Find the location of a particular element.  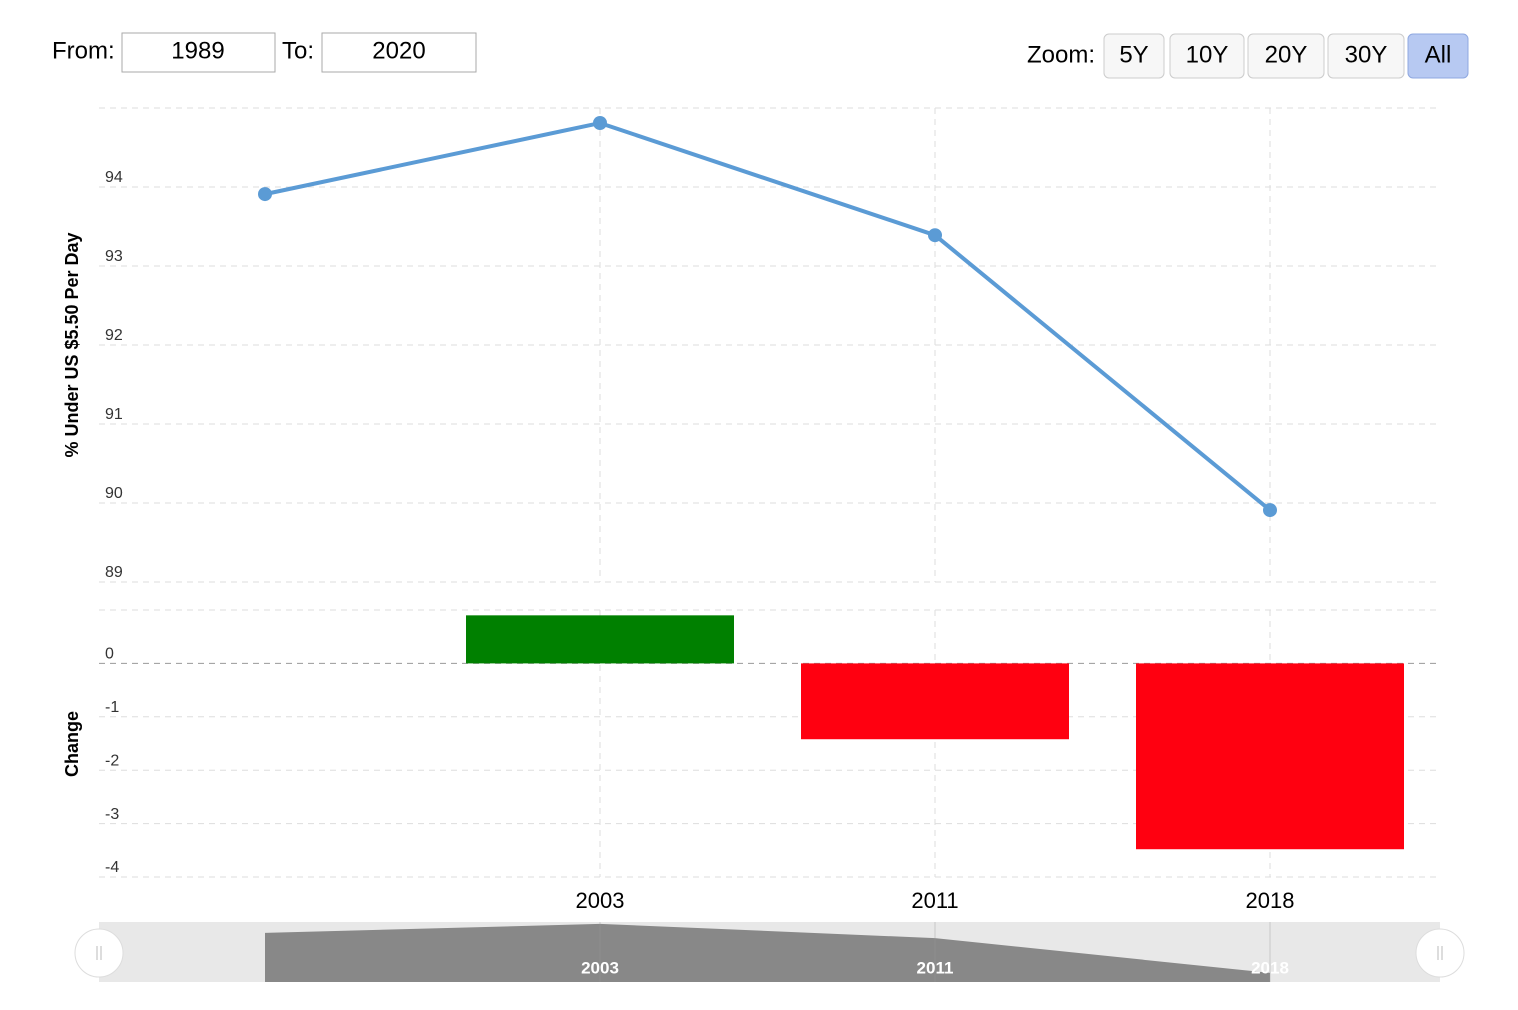

zoom-button-label: 30Y is located at coordinates (1366, 54).